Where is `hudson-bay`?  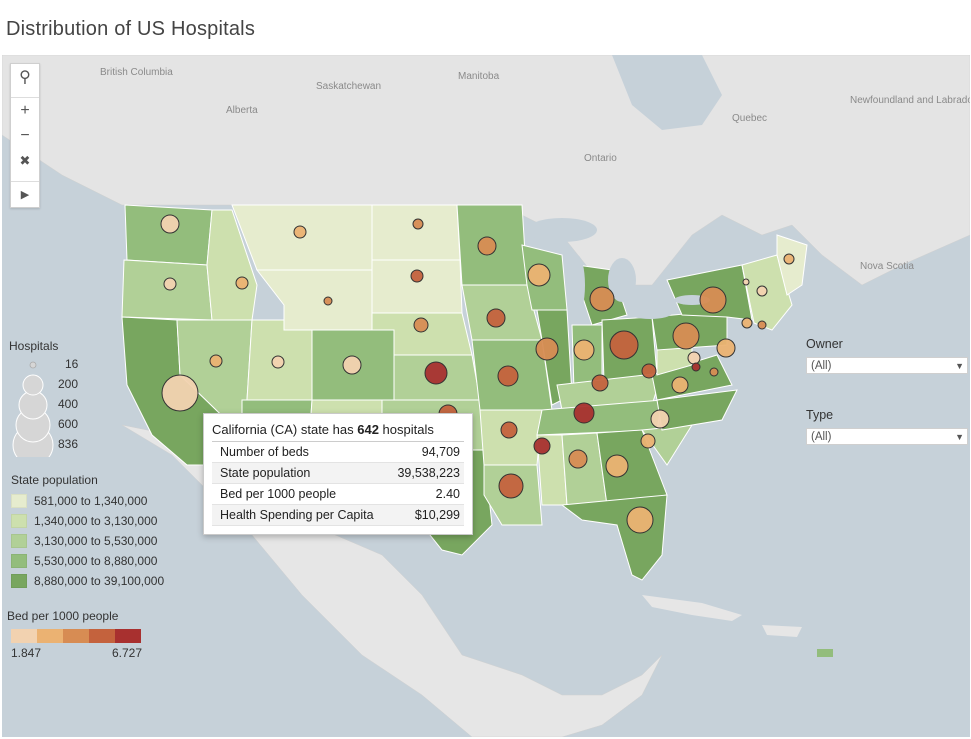
hudson-bay is located at coordinates (667, 92).